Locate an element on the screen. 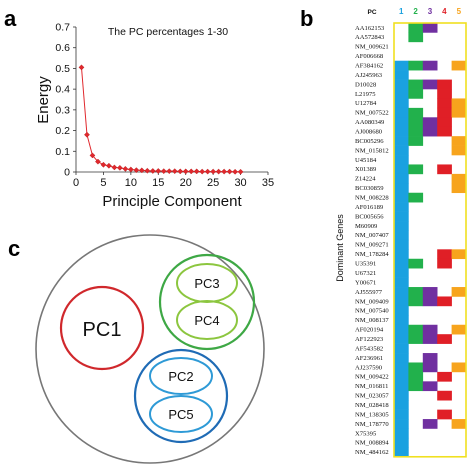 The height and width of the screenshot is (467, 474). pc4-label: PC4 is located at coordinates (206, 320).